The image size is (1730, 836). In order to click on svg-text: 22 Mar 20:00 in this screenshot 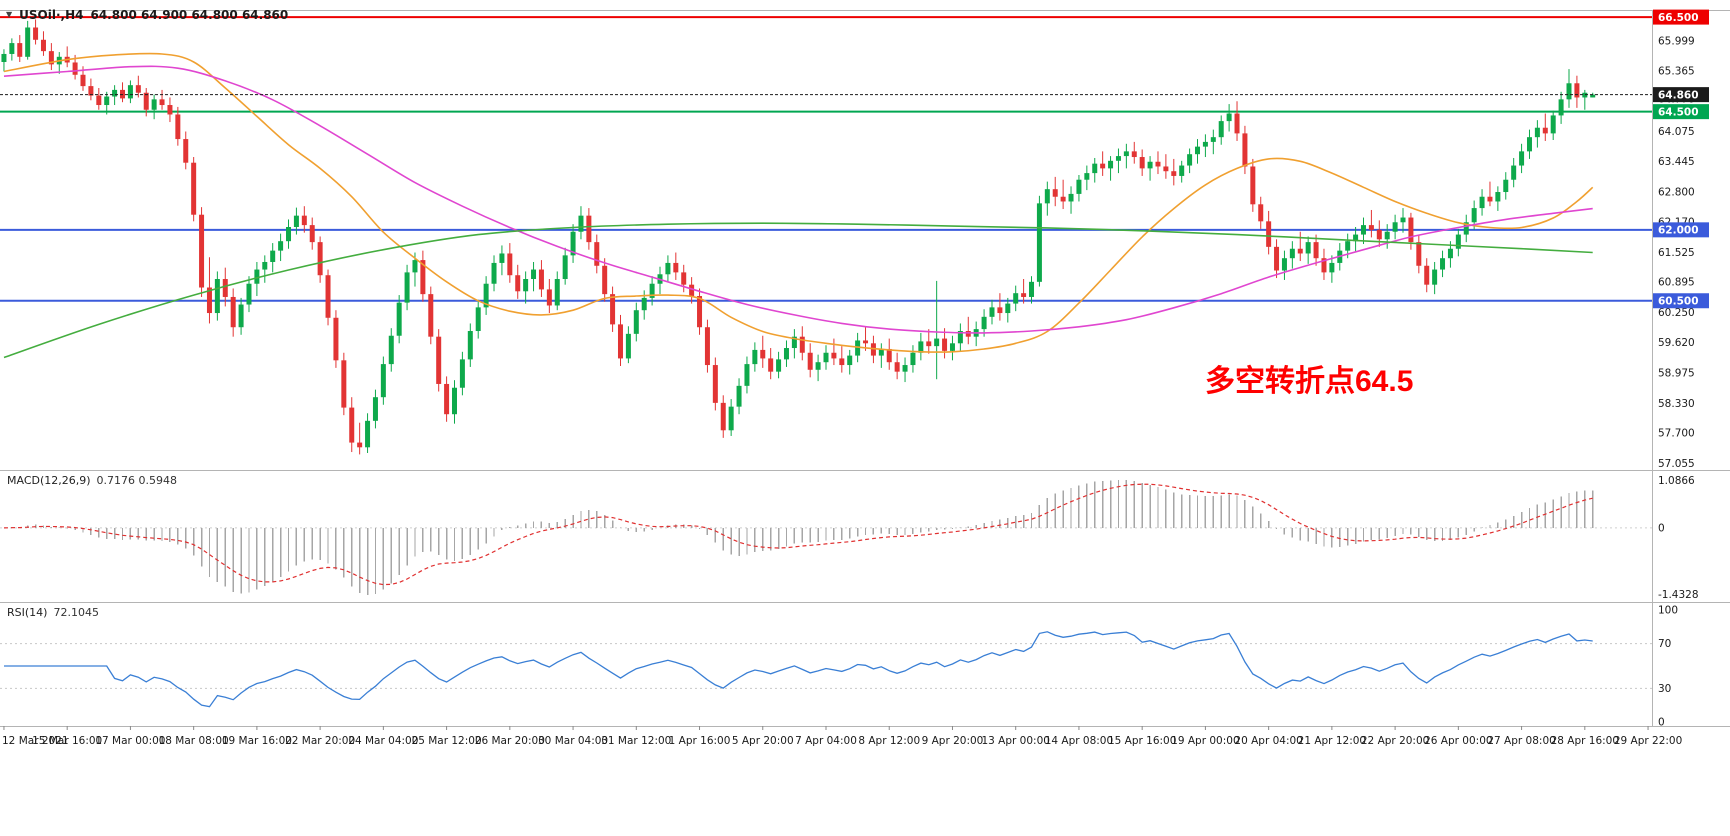, I will do `click(320, 741)`.